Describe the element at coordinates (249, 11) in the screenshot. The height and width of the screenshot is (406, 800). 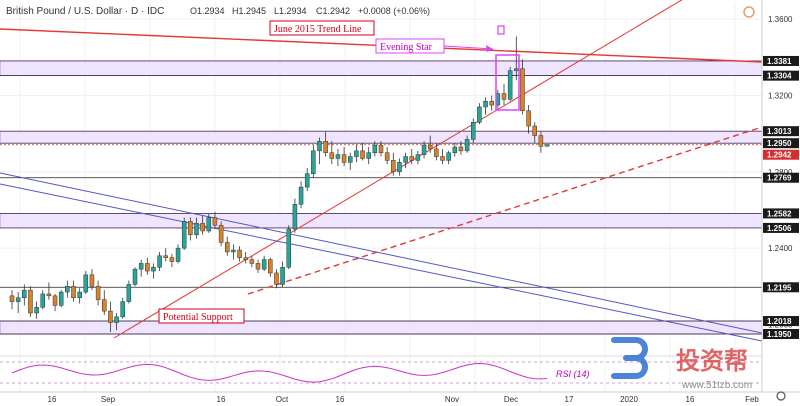
I see `chart-header-high: H1.2945` at that location.